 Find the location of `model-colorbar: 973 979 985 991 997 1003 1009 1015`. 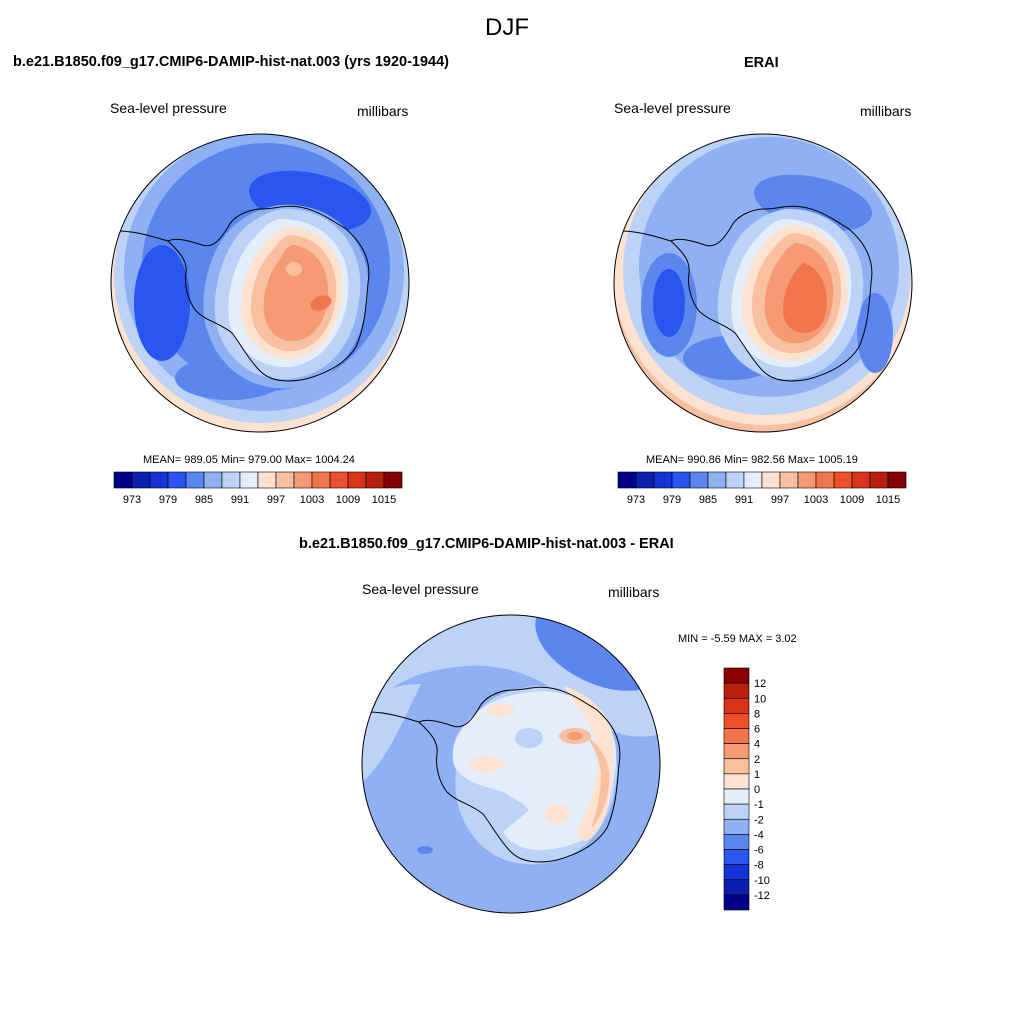

model-colorbar: 973 979 985 991 997 1003 1009 1015 is located at coordinates (258, 488).